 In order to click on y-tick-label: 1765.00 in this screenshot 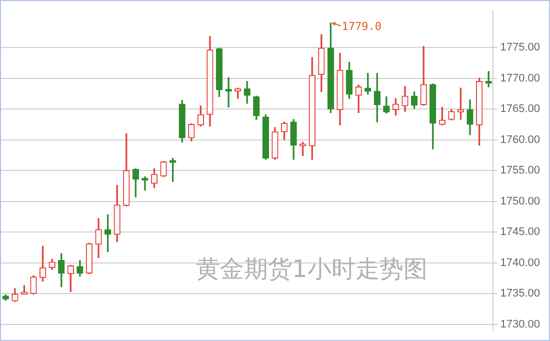, I will do `click(520, 109)`.